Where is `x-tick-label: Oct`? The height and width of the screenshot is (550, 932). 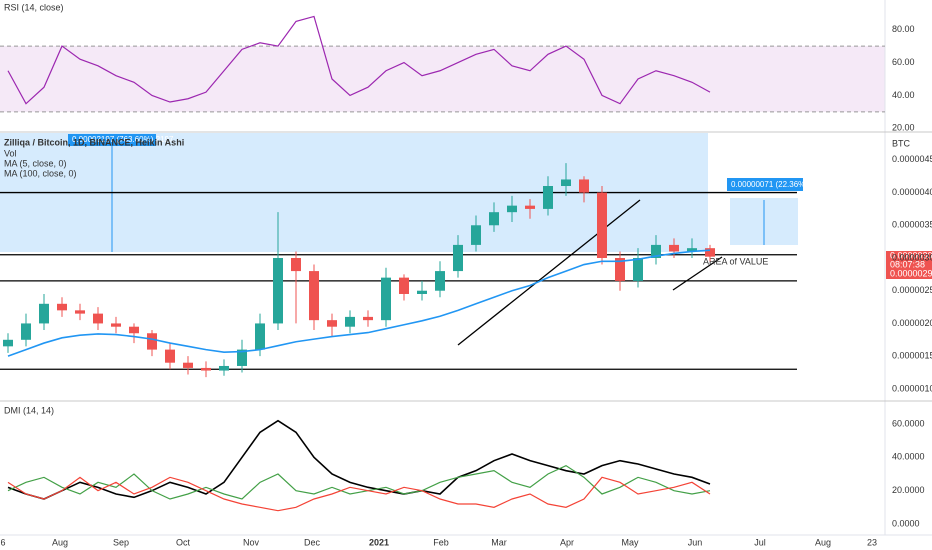
x-tick-label: Oct is located at coordinates (183, 542).